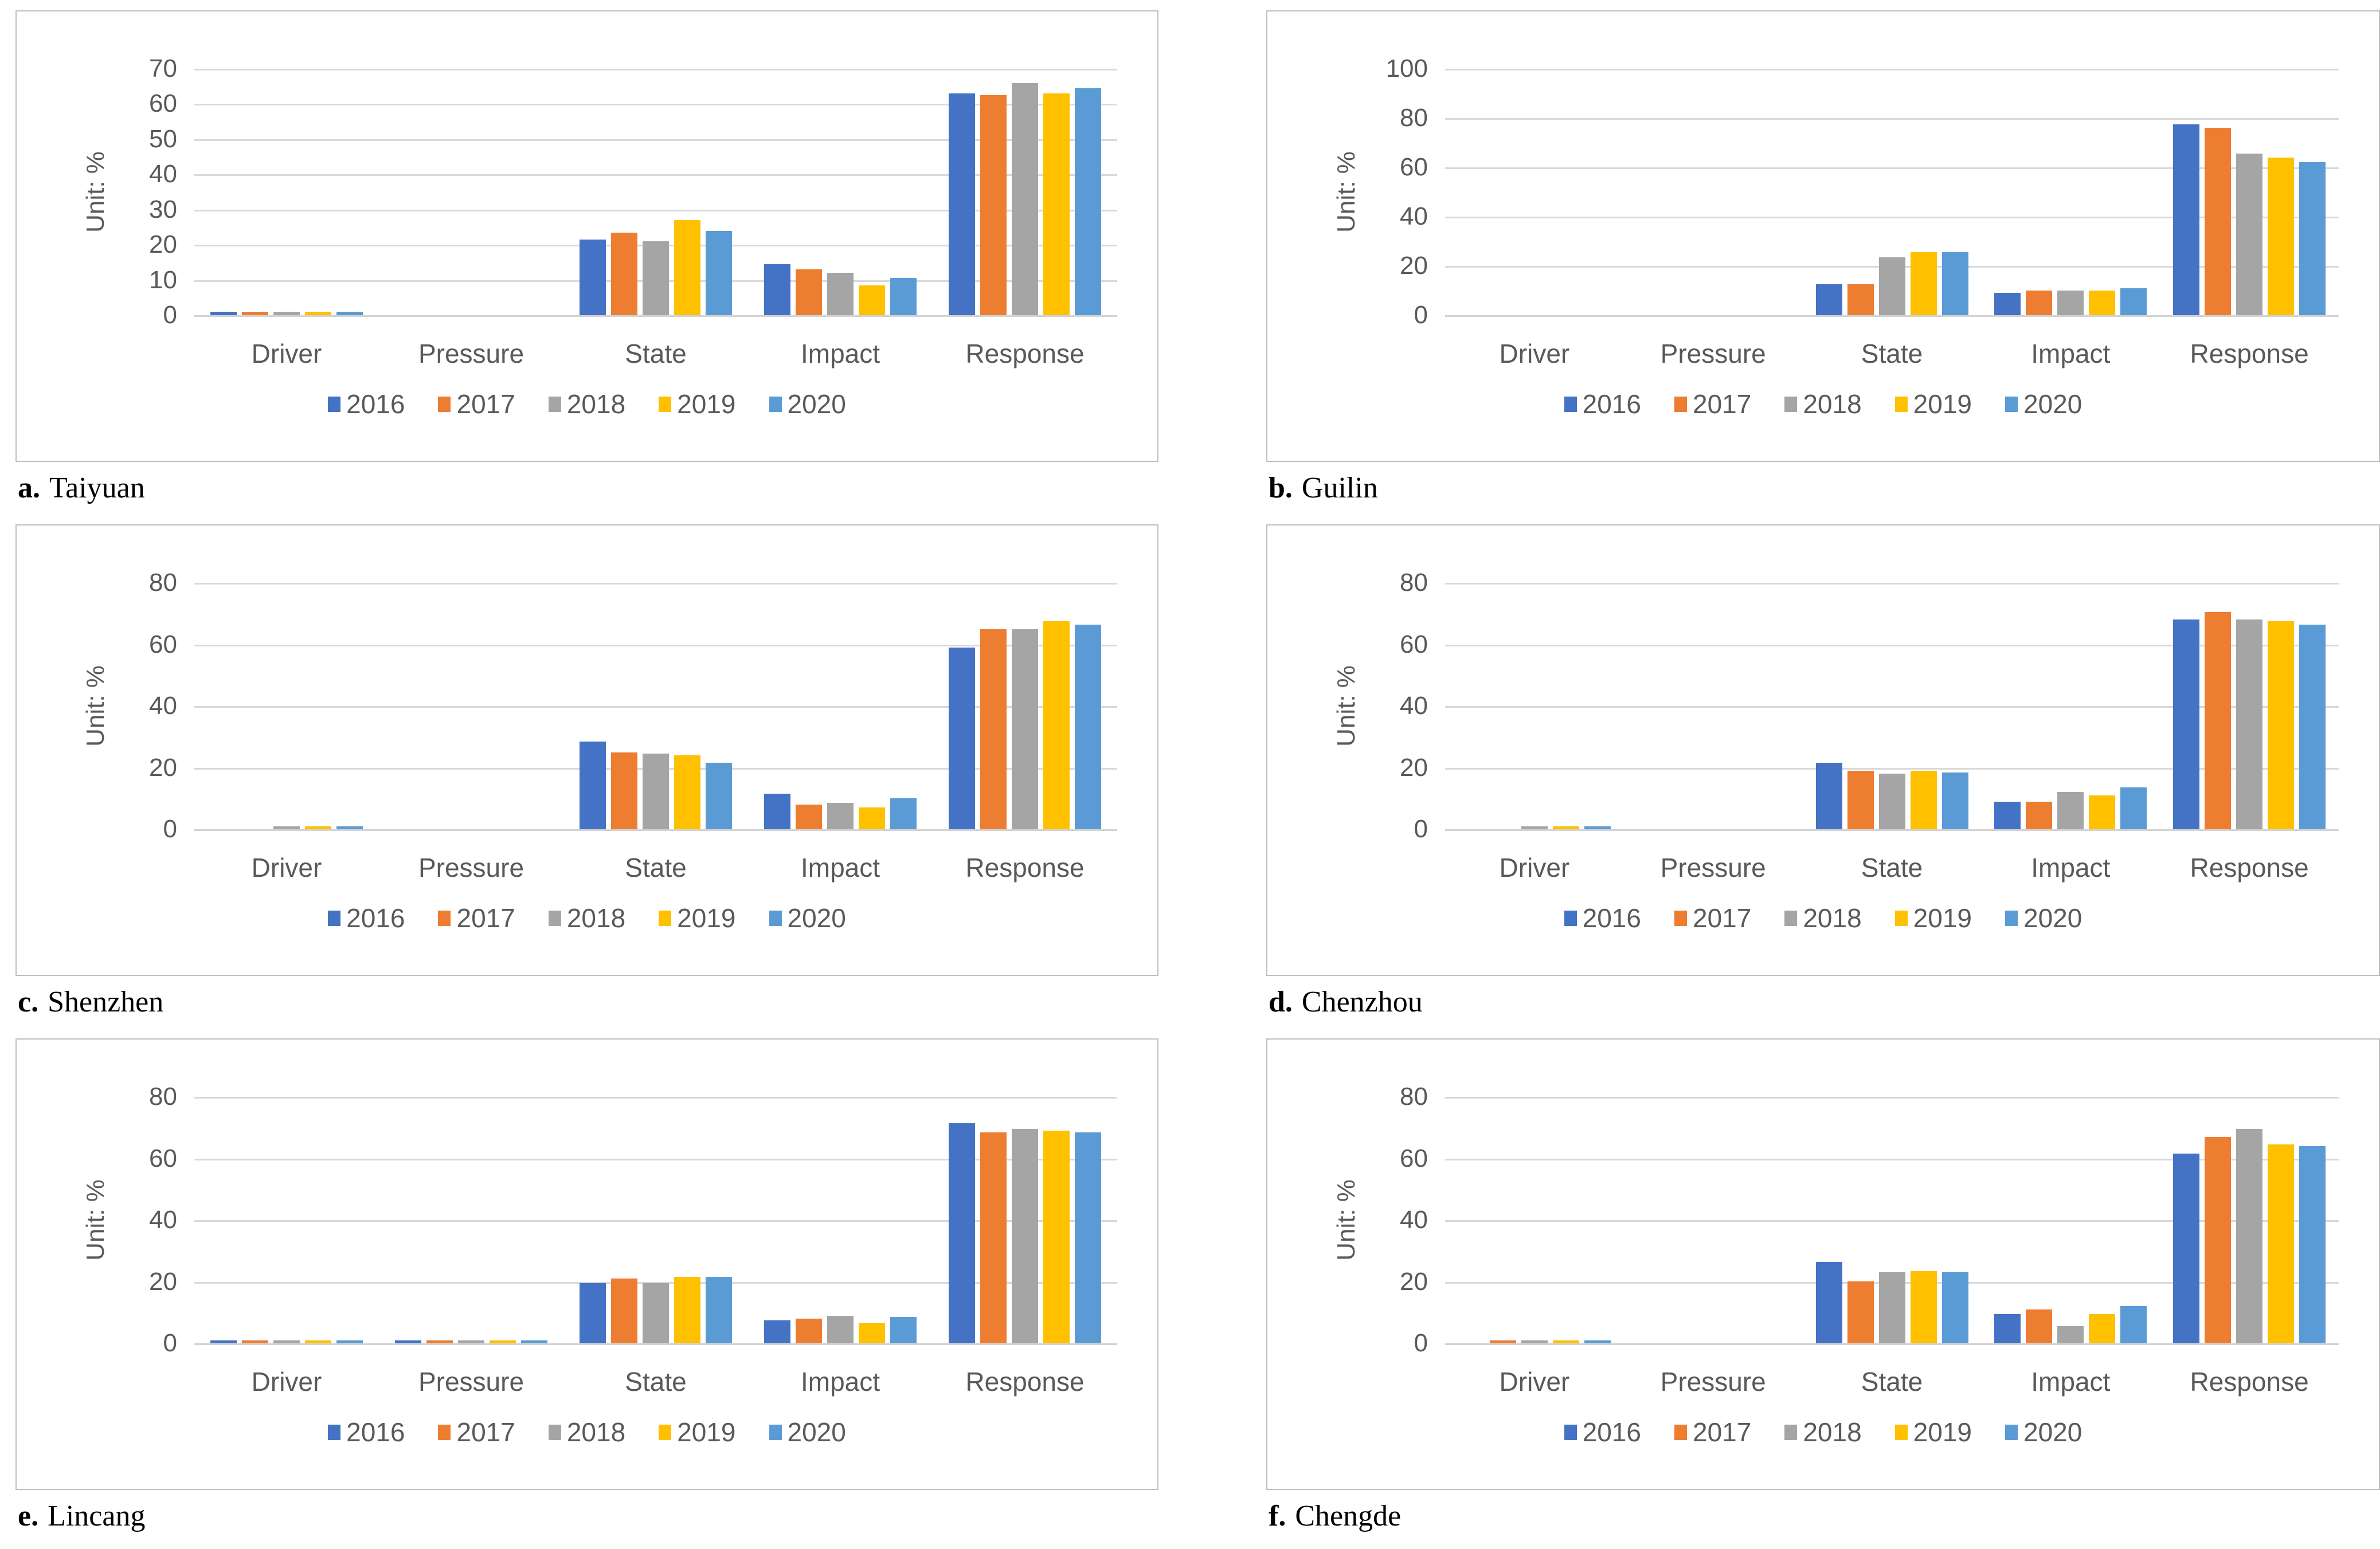 The width and height of the screenshot is (2380, 1549). I want to click on legend-swatch-2020, so click(2011, 1432).